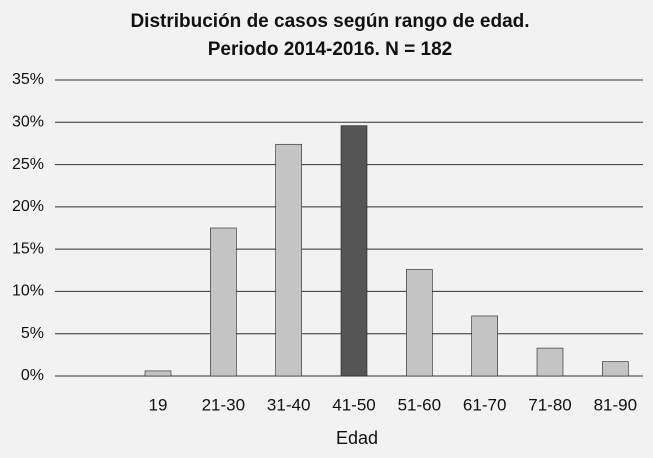 The image size is (653, 458). What do you see at coordinates (32, 375) in the screenshot?
I see `y-tick-label: 0%` at bounding box center [32, 375].